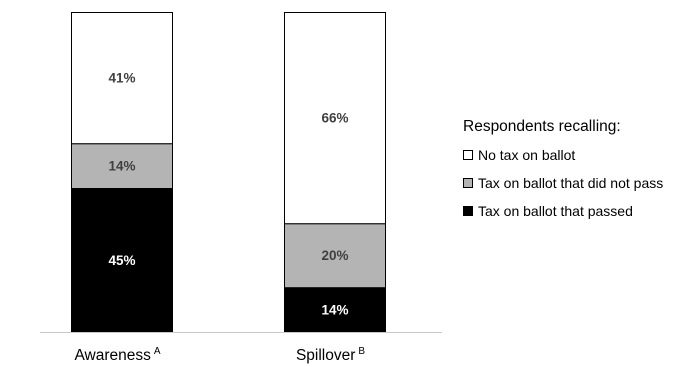 This screenshot has width=694, height=367. I want to click on legend-item-tax-on-ballot-that-did-not-pass: Tax on ballot that did not pass, so click(577, 183).